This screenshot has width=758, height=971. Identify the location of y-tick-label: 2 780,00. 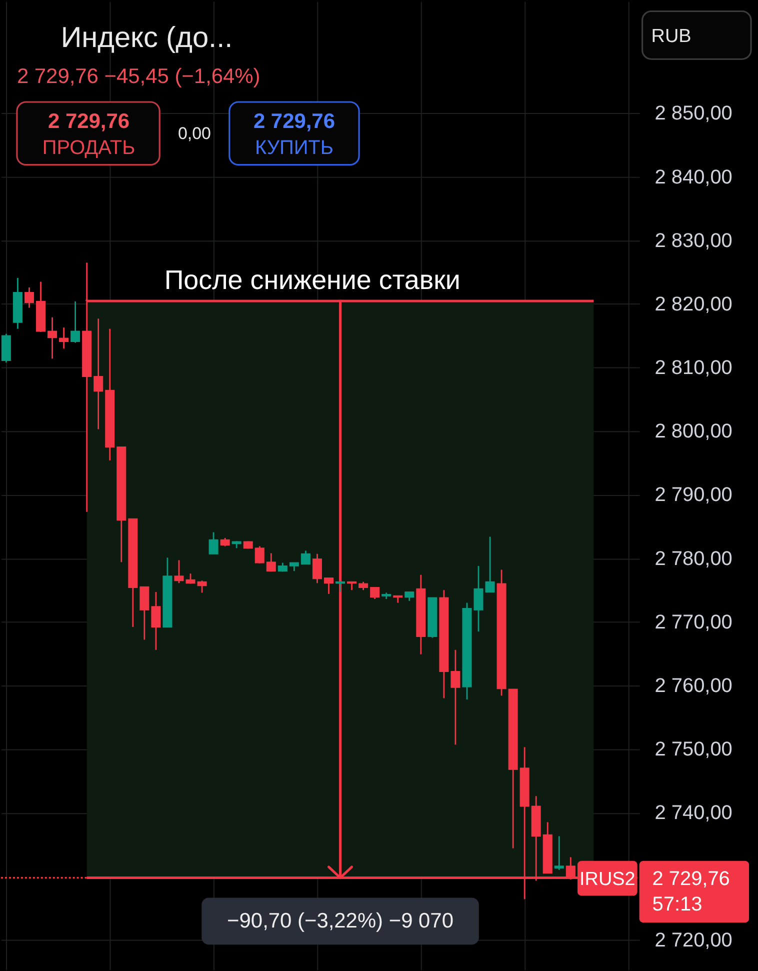
(693, 559).